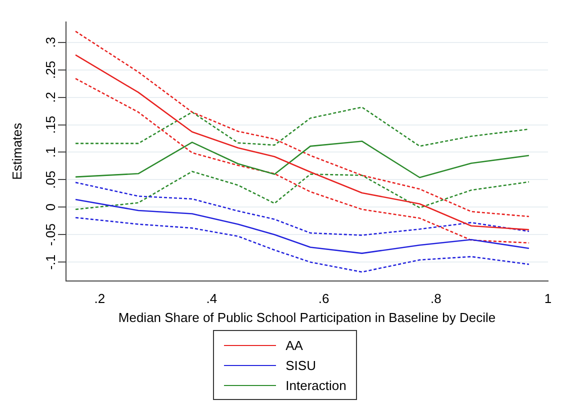 This screenshot has height=408, width=570. I want to click on x-tick-label: 1, so click(548, 298).